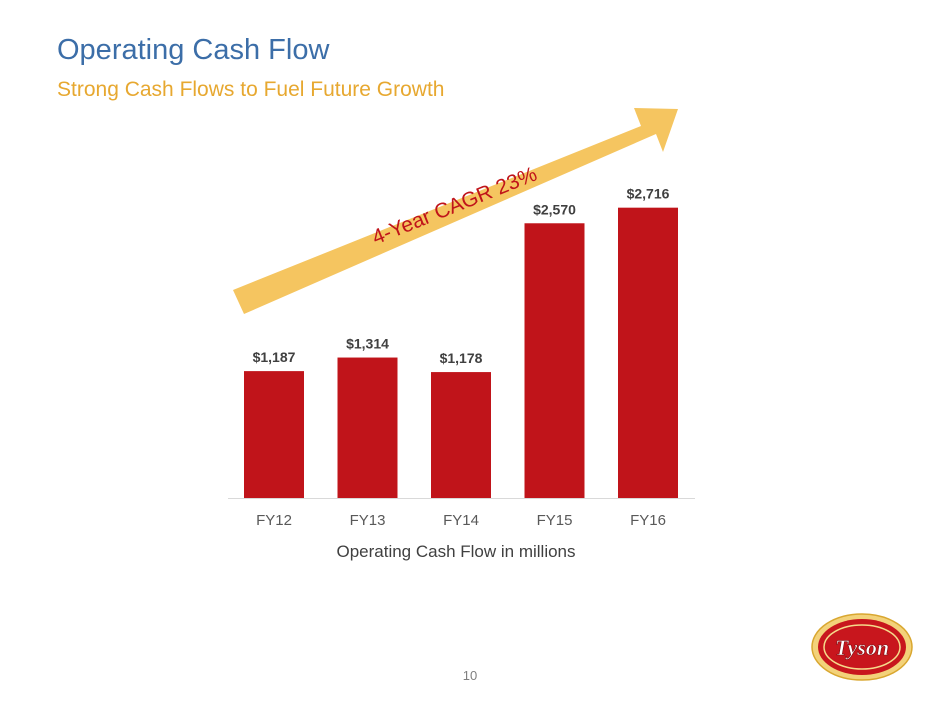 The image size is (940, 705). What do you see at coordinates (648, 520) in the screenshot?
I see `tick-label-fy16: FY16` at bounding box center [648, 520].